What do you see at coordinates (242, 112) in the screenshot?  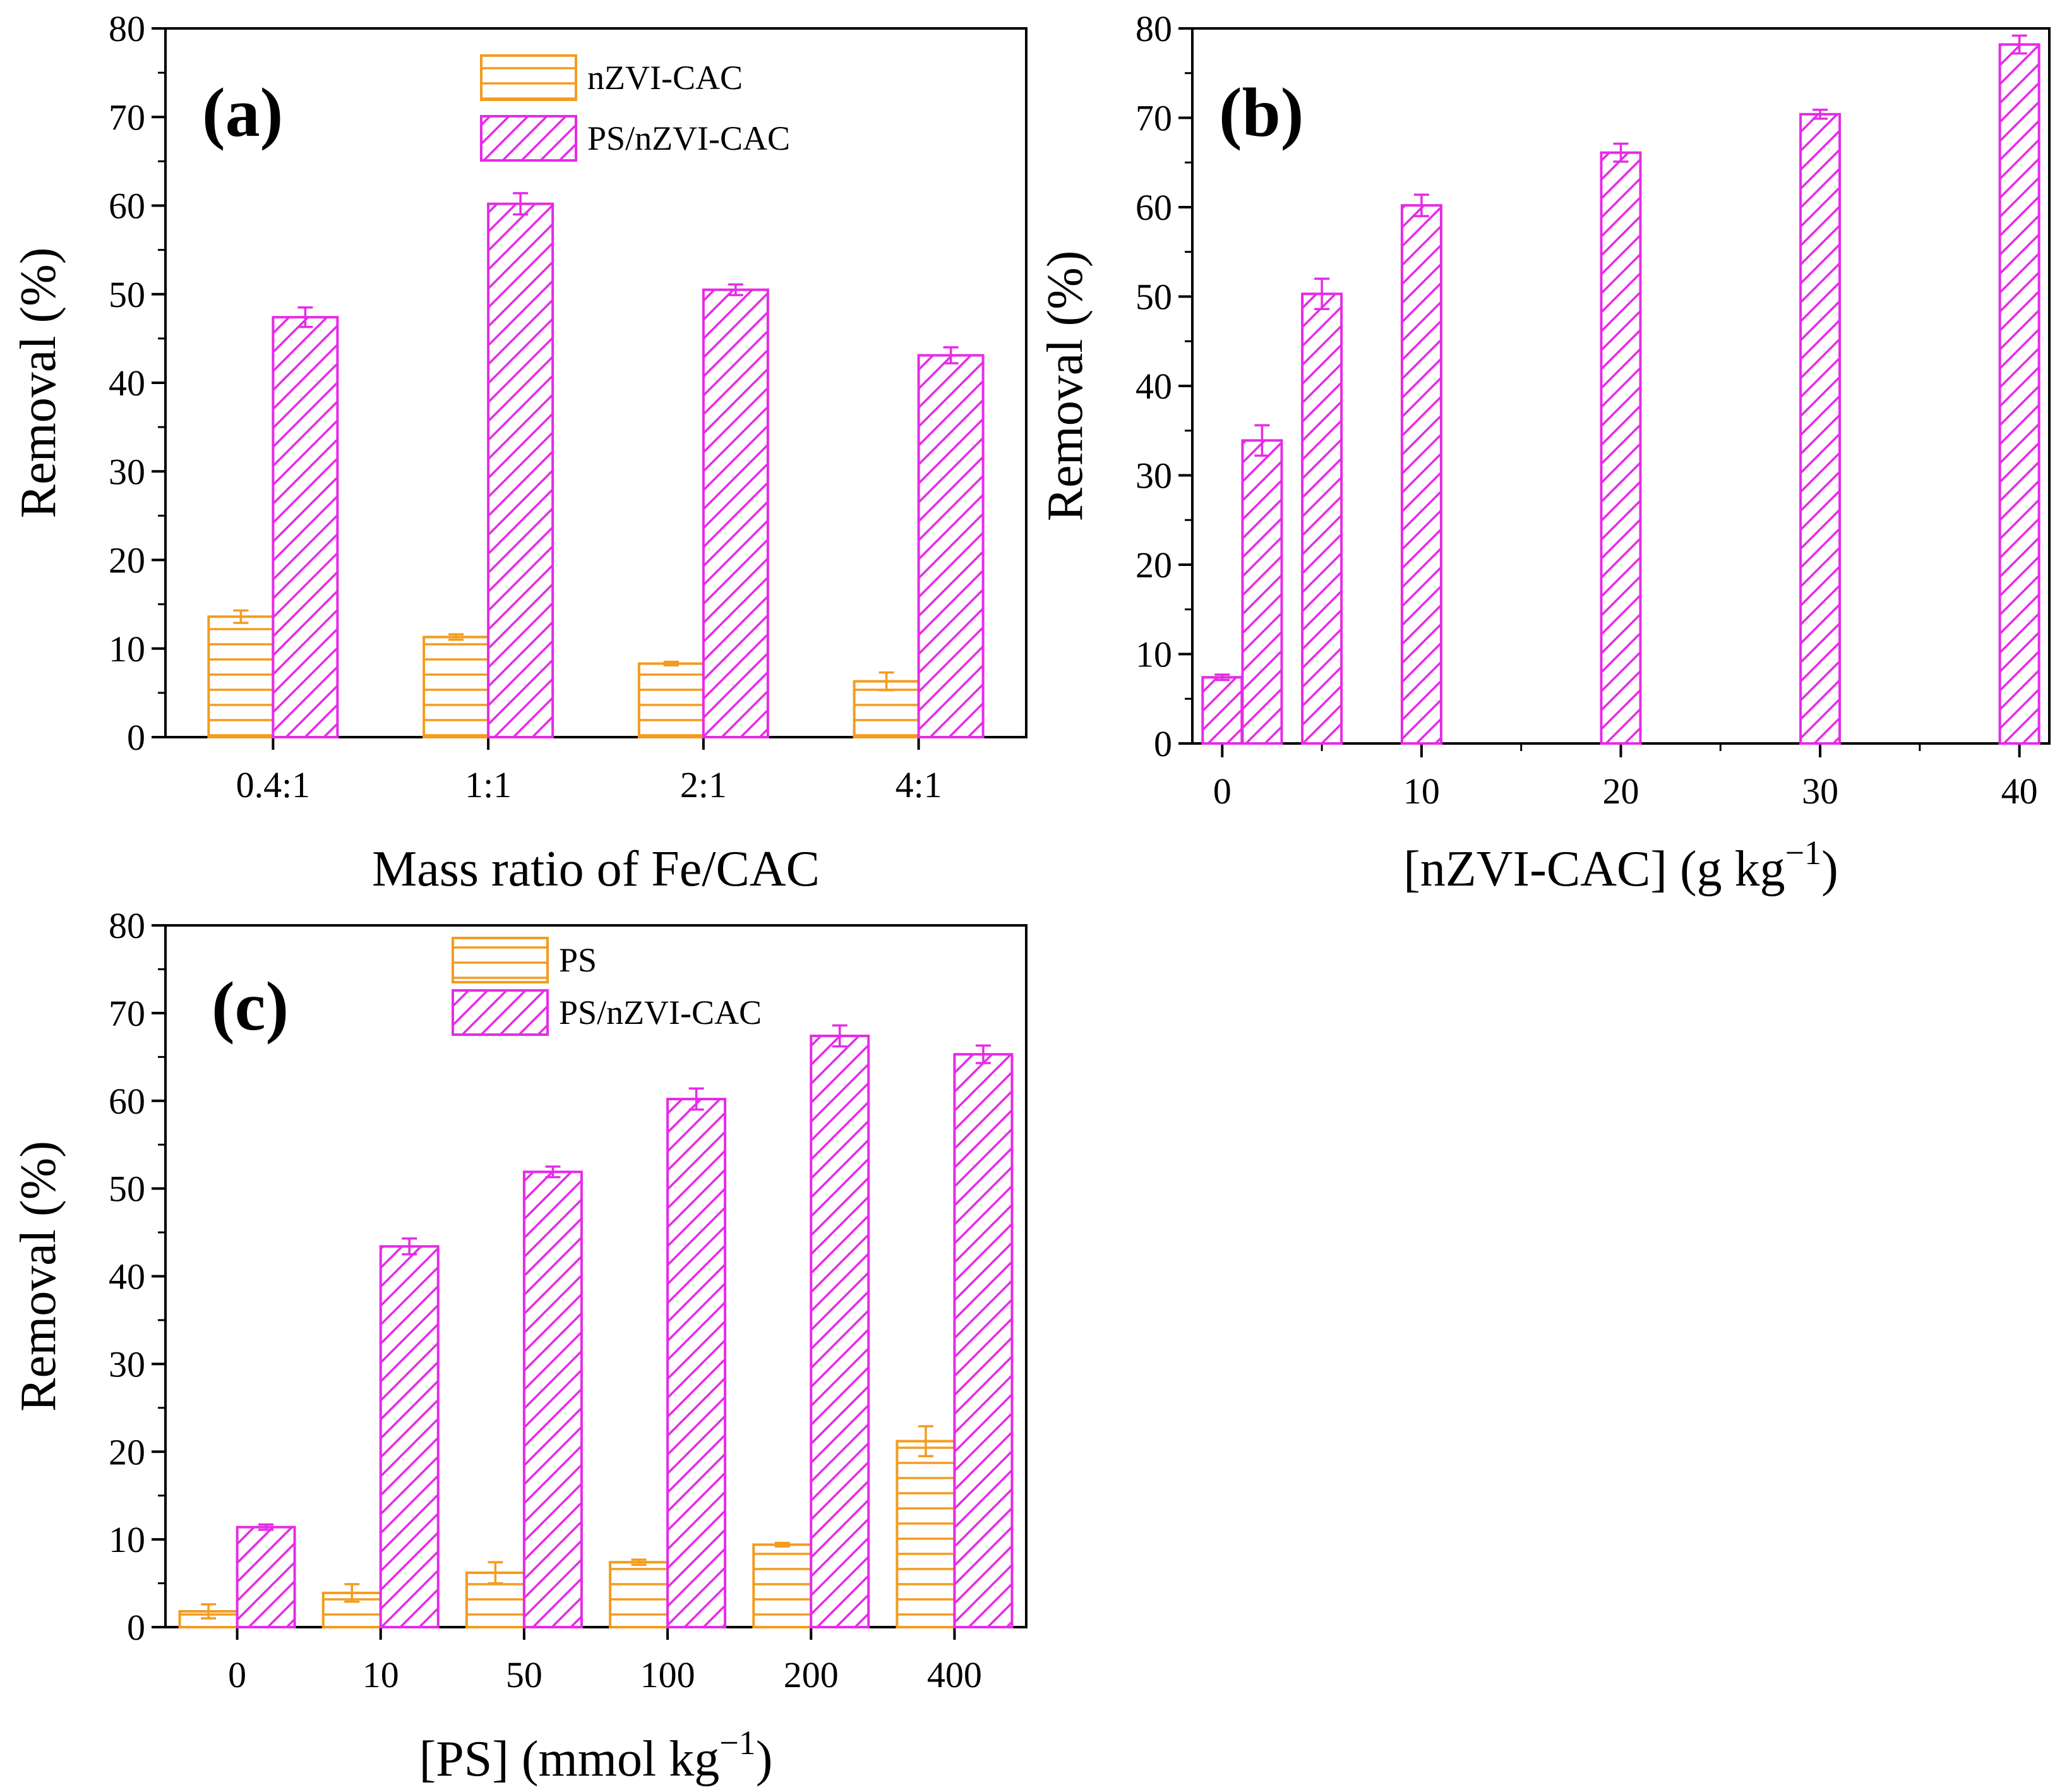 I see `panel-label: (a)` at bounding box center [242, 112].